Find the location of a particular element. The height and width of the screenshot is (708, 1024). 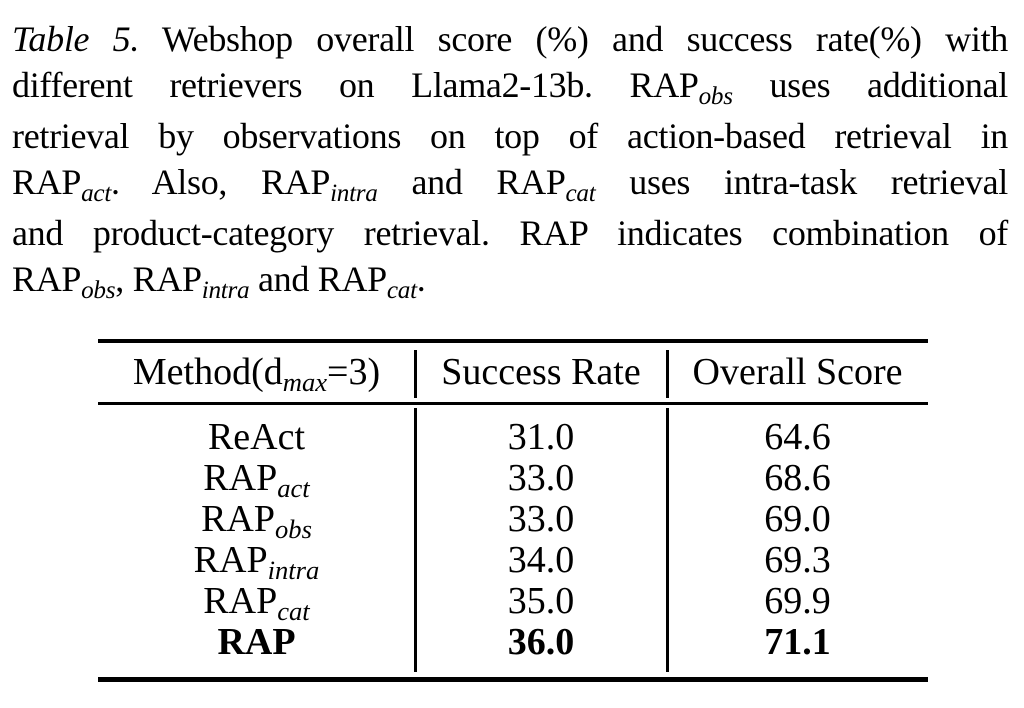

success-rate-cell: 34.0 is located at coordinates (541, 559).